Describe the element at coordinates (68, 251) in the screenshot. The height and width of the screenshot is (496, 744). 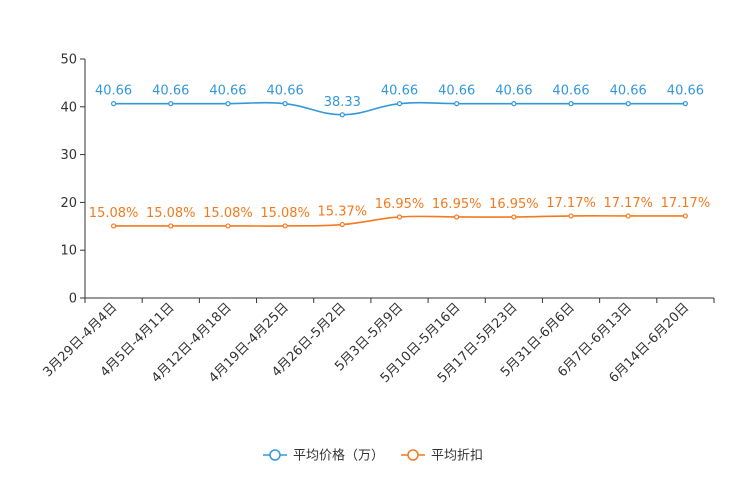
I see `y-tick-label: 10` at that location.